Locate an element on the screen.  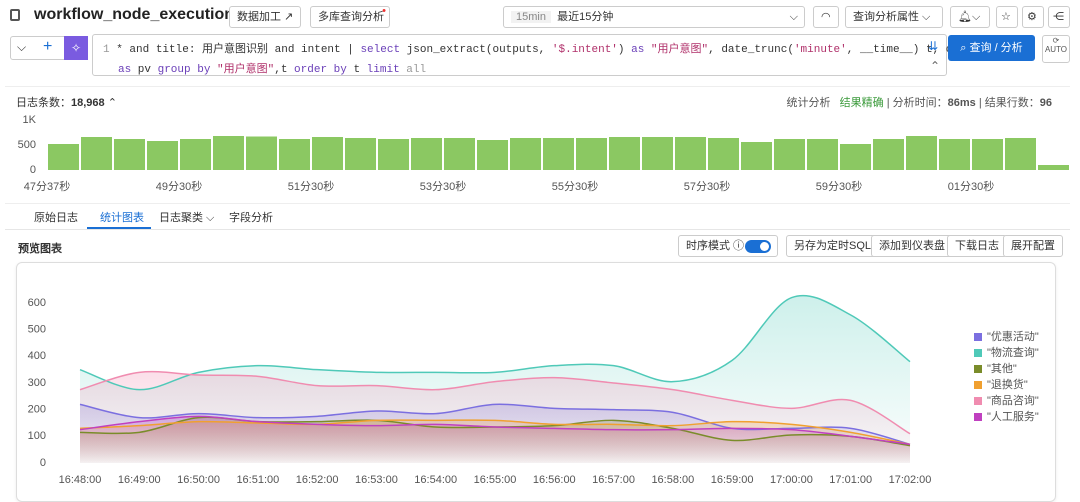
x-tick-label: 49分30秒 is located at coordinates (179, 186).